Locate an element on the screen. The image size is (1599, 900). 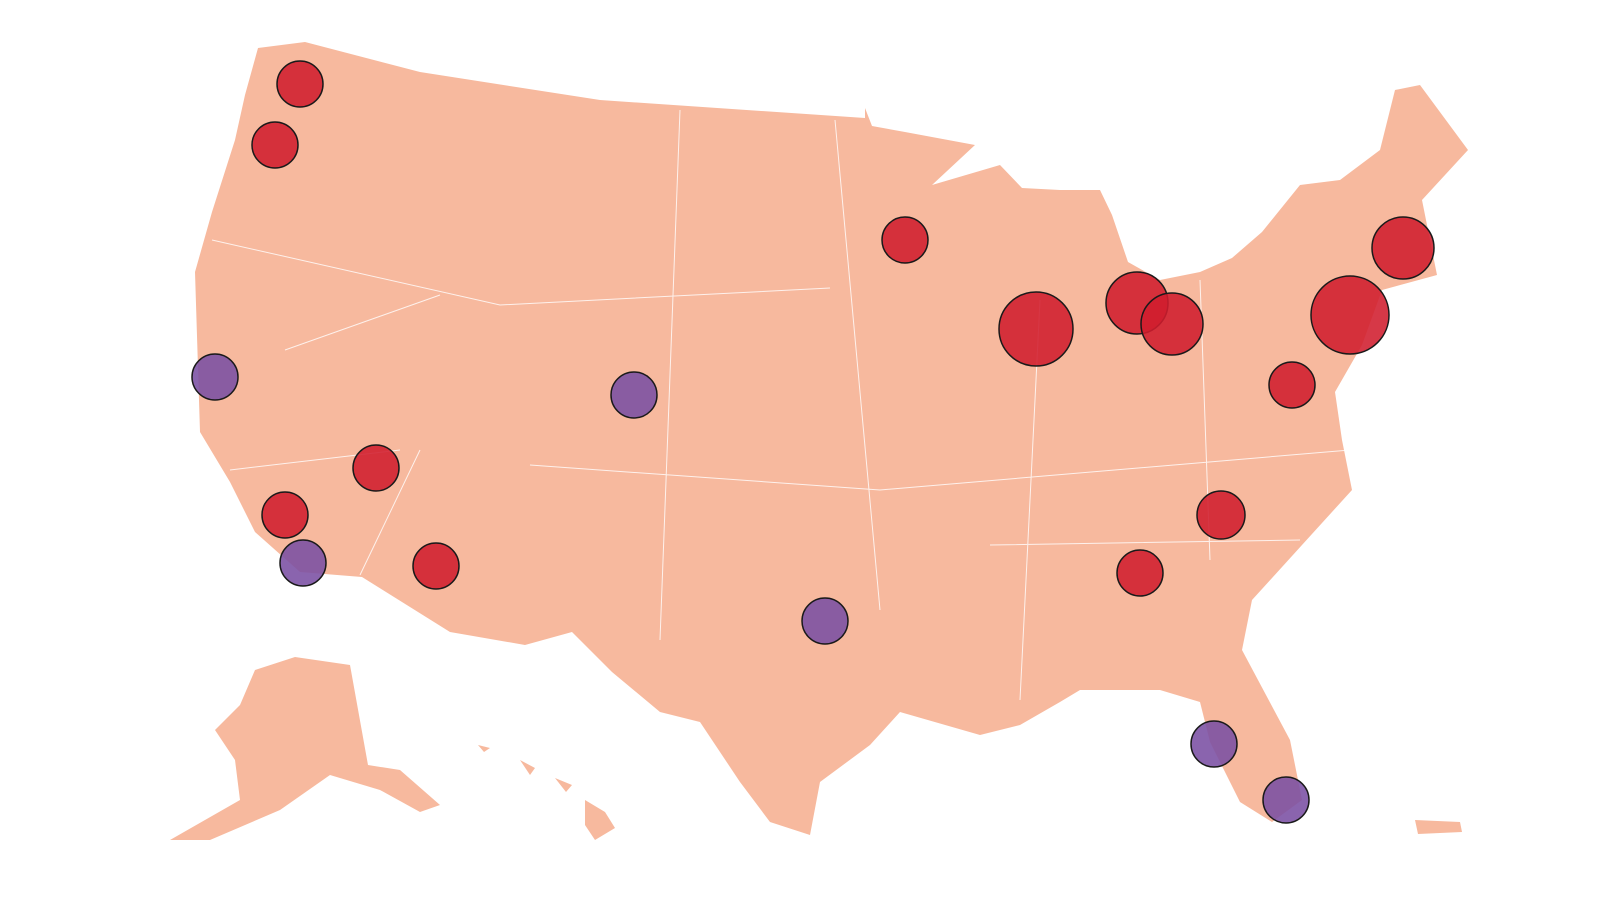
alaska is located at coordinates (305, 748).